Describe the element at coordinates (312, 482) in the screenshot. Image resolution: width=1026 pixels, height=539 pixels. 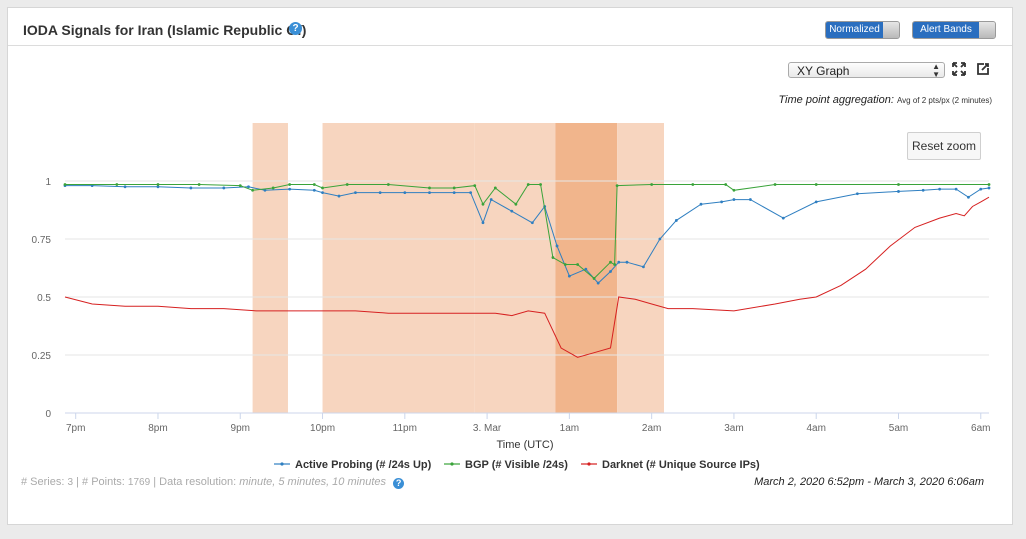
I see `resolution-value: minute, 5 minutes, 10 minutes` at that location.